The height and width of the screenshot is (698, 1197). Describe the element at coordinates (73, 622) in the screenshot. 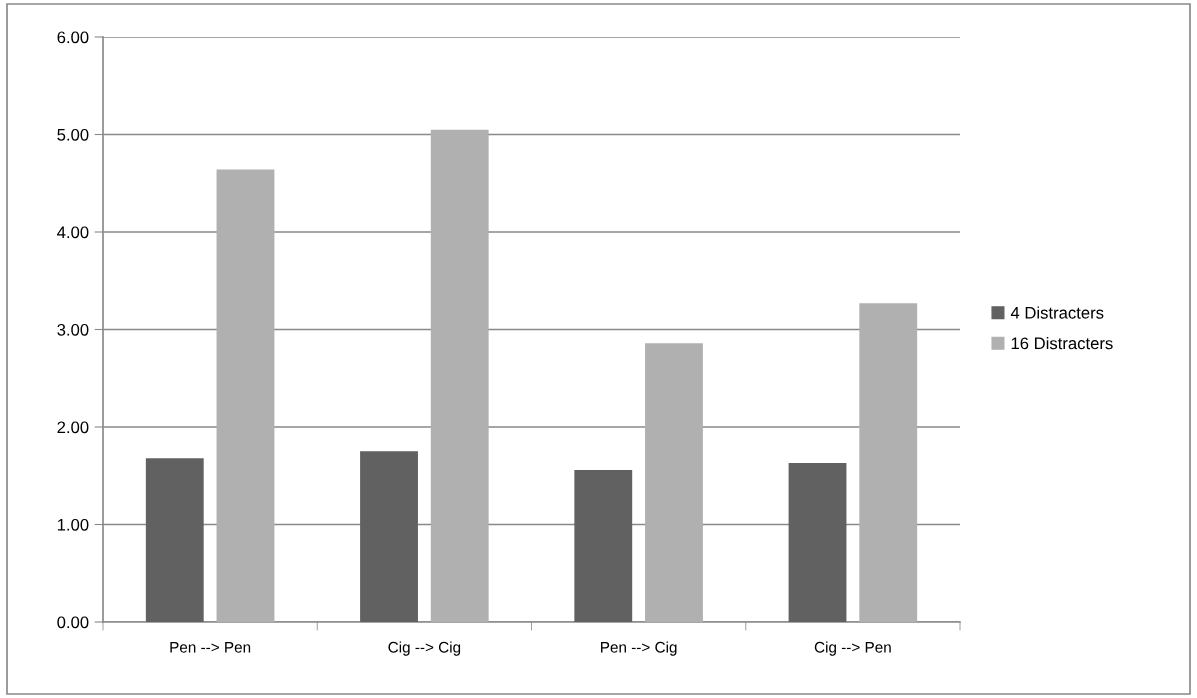

I see `y-tick-label: 0.00` at that location.